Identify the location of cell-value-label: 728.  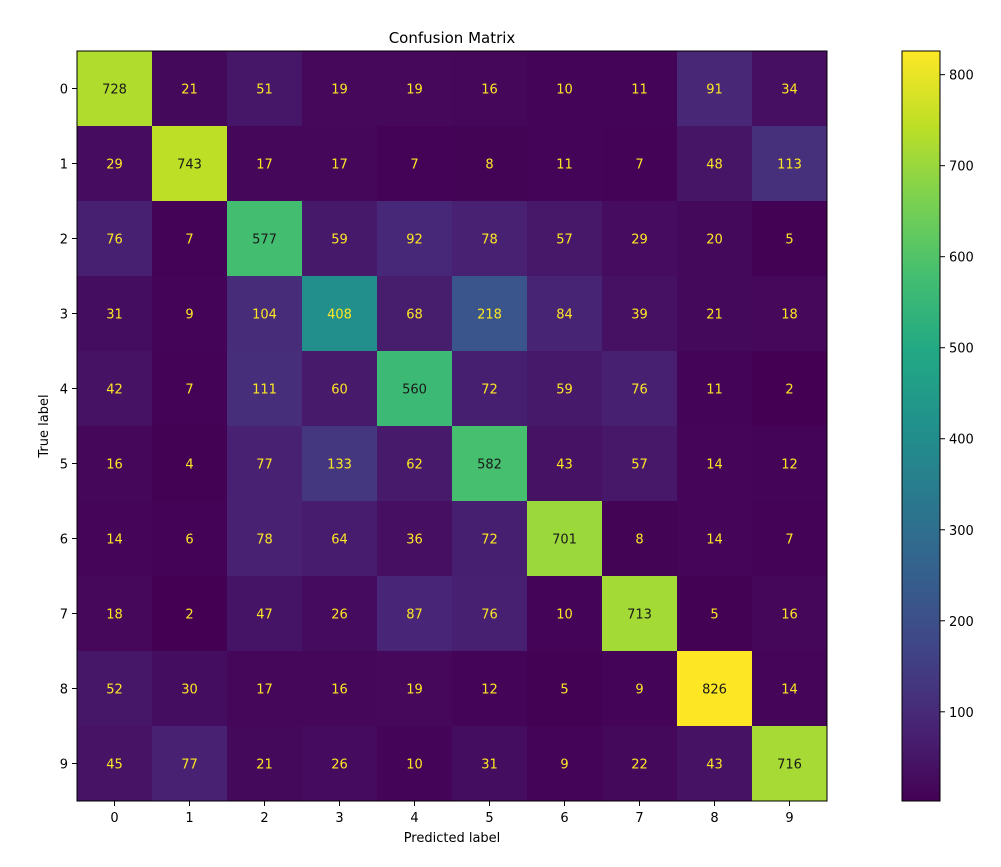
(114, 90).